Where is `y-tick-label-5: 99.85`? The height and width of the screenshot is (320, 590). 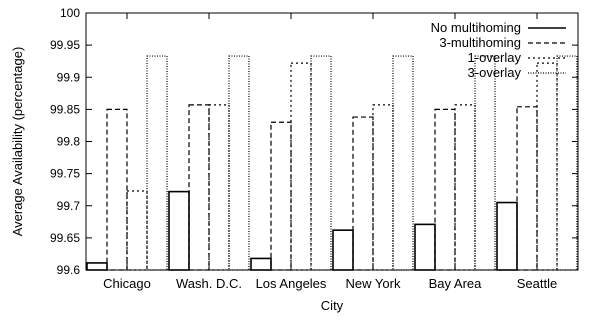
y-tick-label-5: 99.85 is located at coordinates (65, 109).